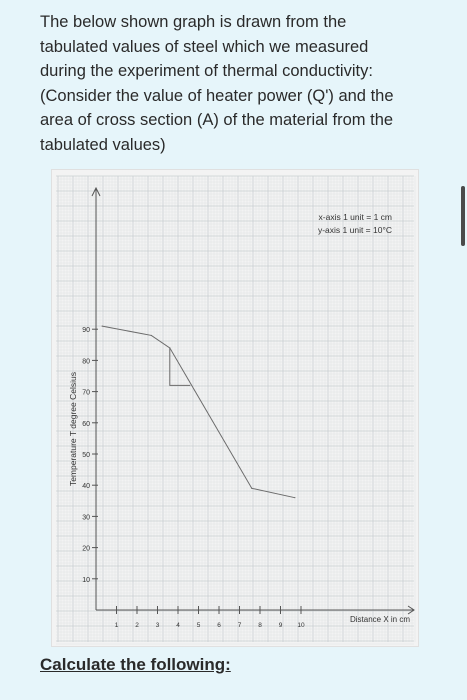 Image resolution: width=467 pixels, height=700 pixels. What do you see at coordinates (86, 517) in the screenshot?
I see `y-tick-label: 30` at bounding box center [86, 517].